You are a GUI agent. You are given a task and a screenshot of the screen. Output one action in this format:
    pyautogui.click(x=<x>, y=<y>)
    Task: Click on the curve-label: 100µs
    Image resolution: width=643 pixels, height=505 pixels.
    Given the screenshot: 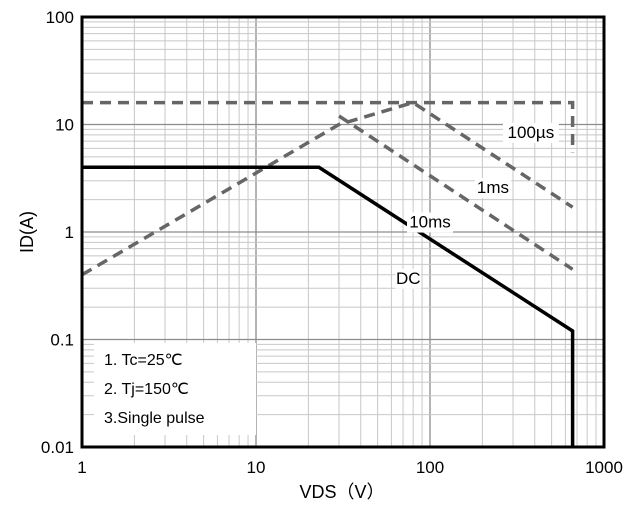 What is the action you would take?
    pyautogui.click(x=531, y=132)
    